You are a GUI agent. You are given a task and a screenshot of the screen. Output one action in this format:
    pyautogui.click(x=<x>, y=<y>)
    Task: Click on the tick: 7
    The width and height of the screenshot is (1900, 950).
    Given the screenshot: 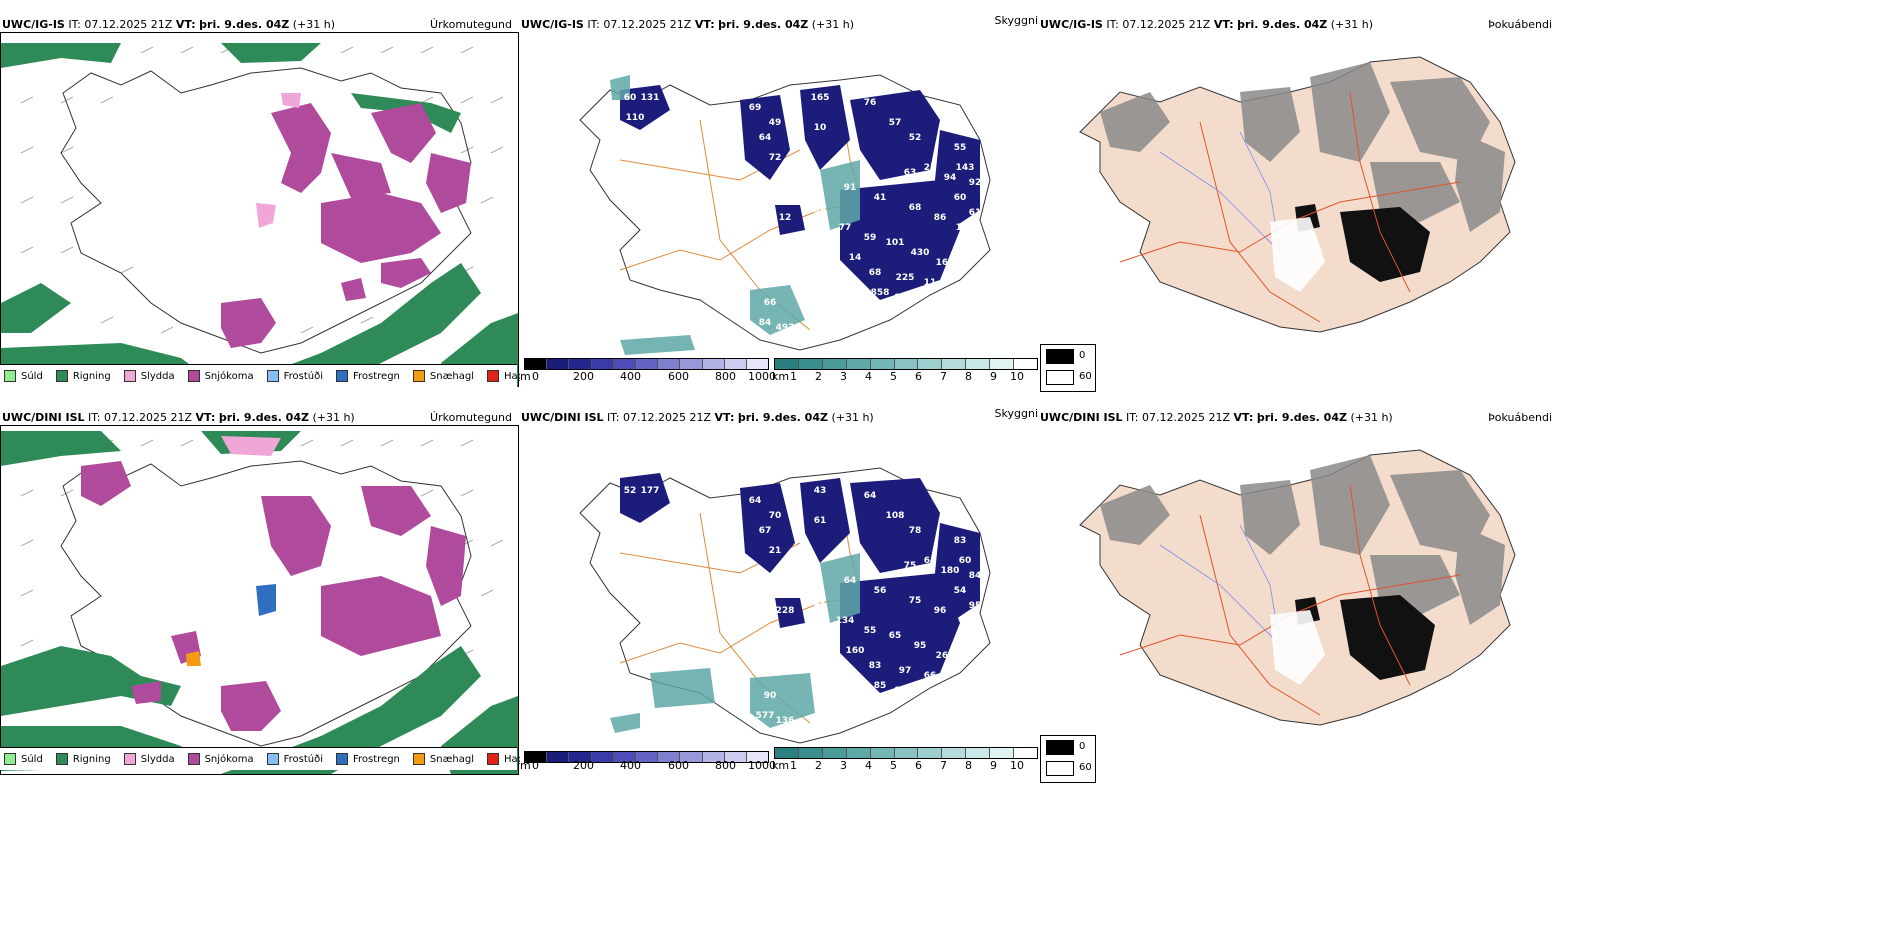 What is the action you would take?
    pyautogui.click(x=943, y=765)
    